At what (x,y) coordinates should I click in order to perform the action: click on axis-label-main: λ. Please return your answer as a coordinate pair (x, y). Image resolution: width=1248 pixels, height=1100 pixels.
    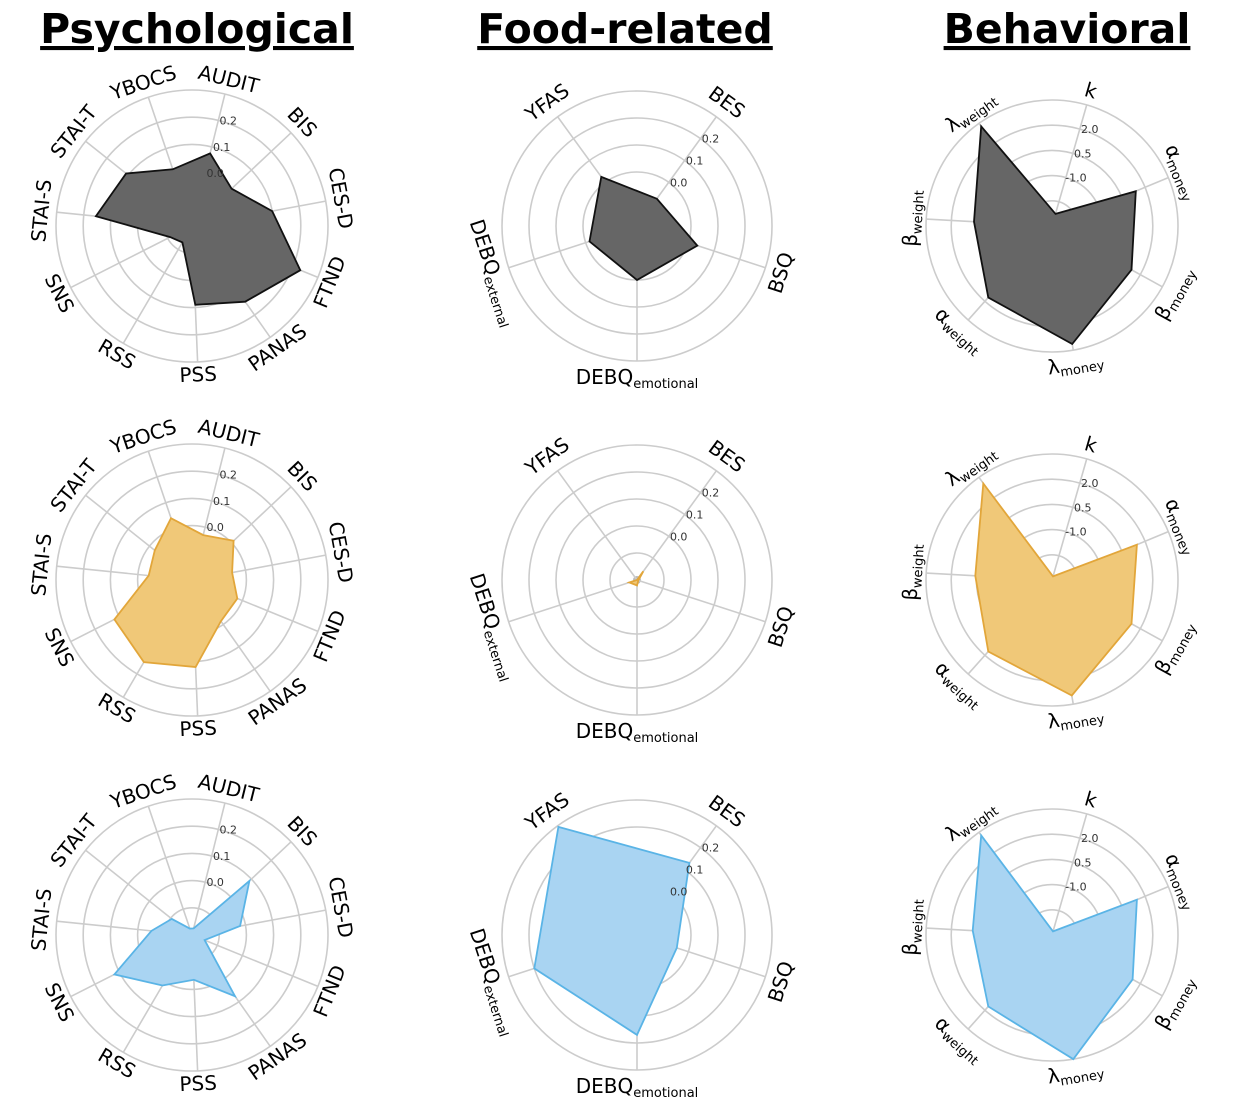
    Looking at the image, I should click on (1054, 720).